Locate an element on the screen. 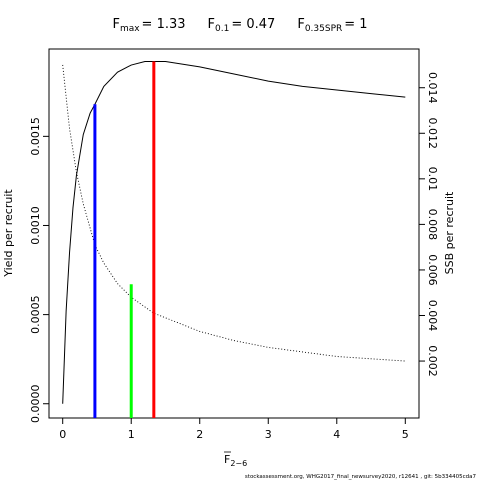 This screenshot has width=480, height=480. fmax-label: F is located at coordinates (115, 24).